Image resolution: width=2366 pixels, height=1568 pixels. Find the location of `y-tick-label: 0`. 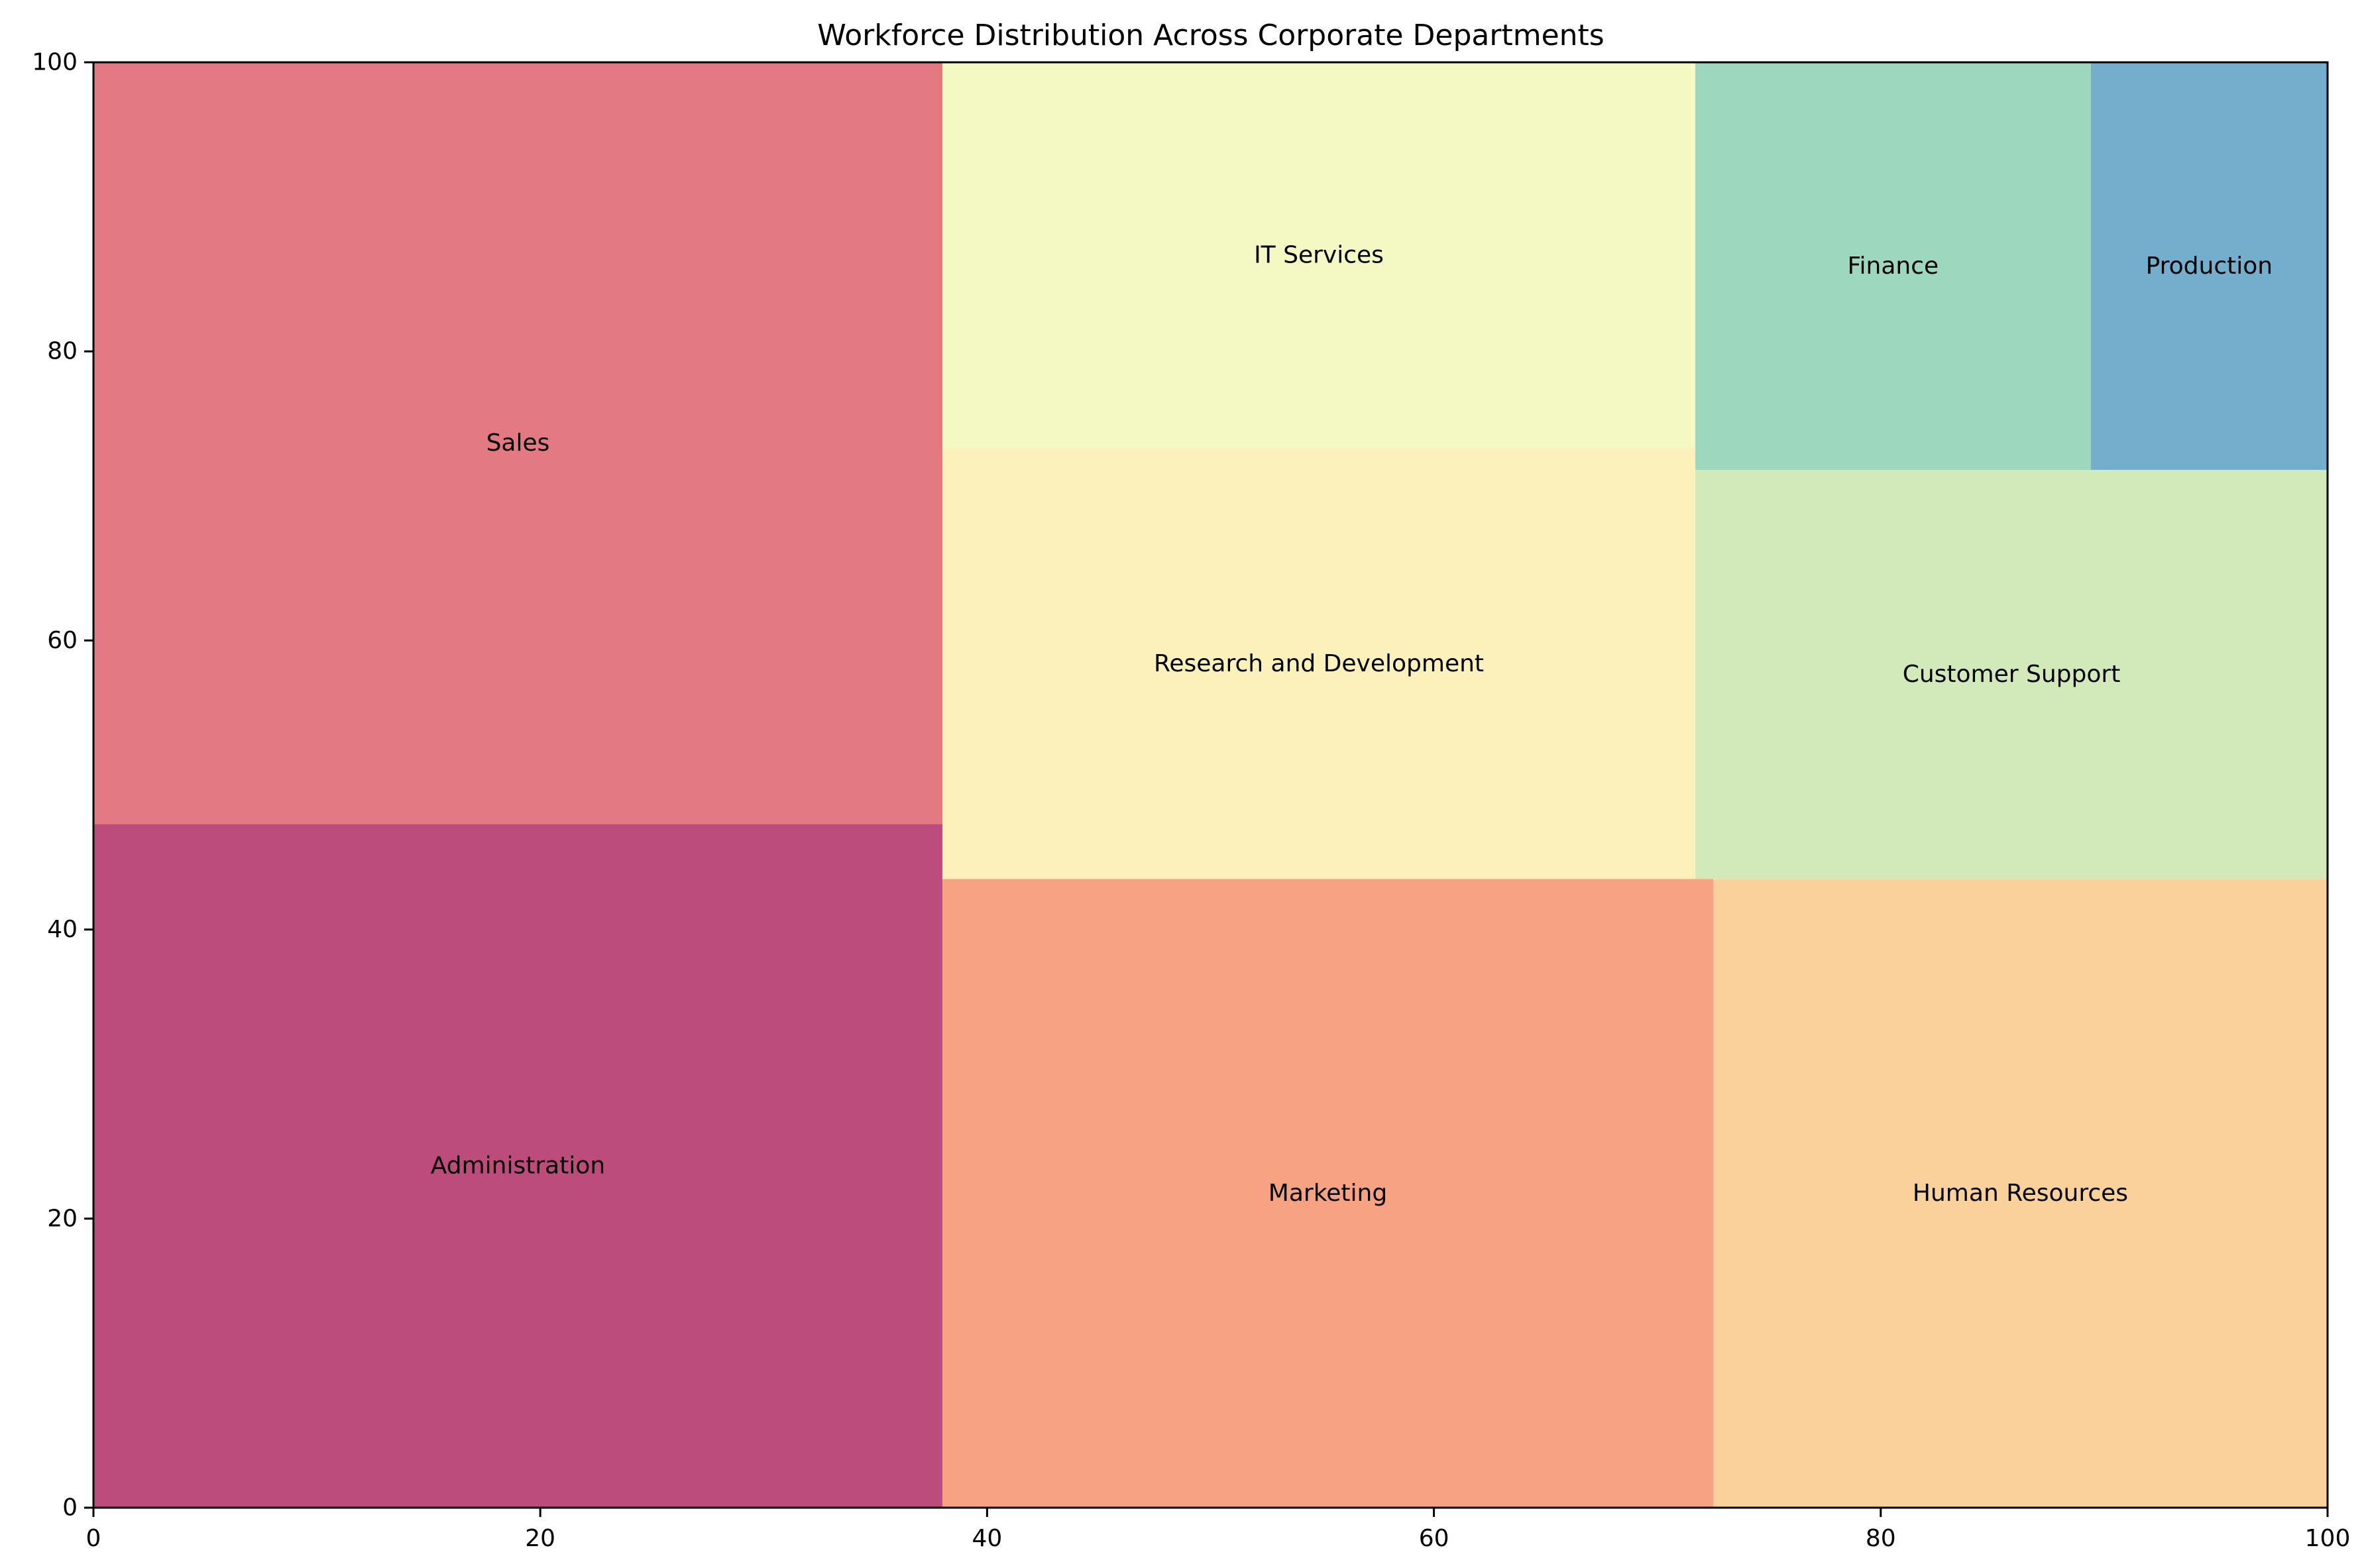

y-tick-label: 0 is located at coordinates (70, 1508).